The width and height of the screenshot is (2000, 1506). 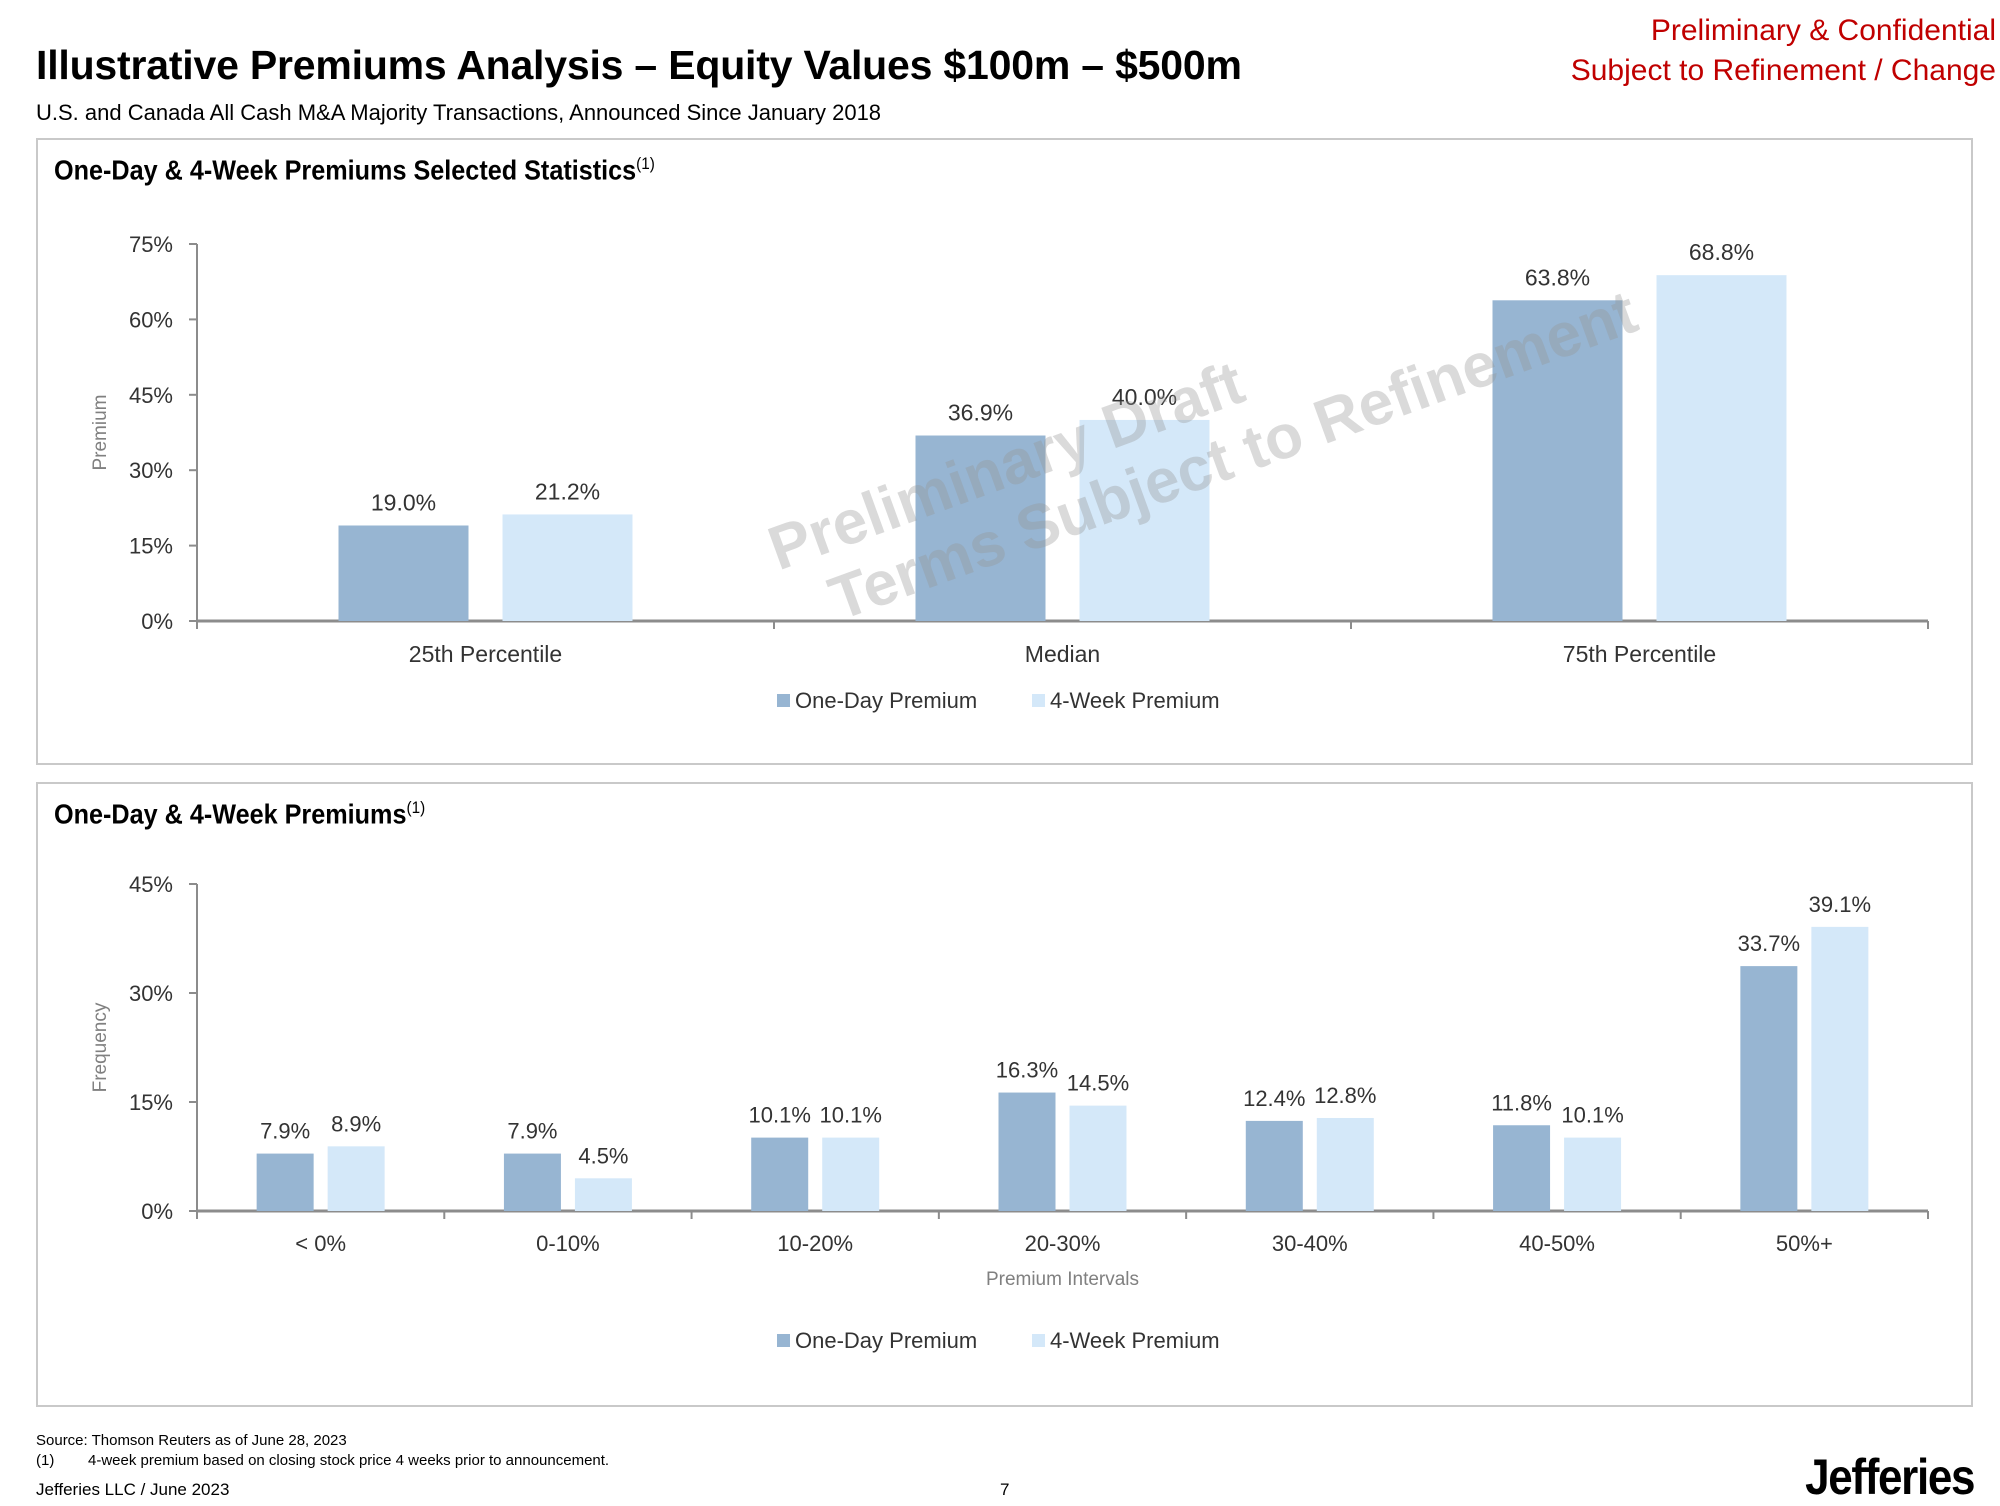 What do you see at coordinates (1062, 654) in the screenshot?
I see `chart1-category-label: Median` at bounding box center [1062, 654].